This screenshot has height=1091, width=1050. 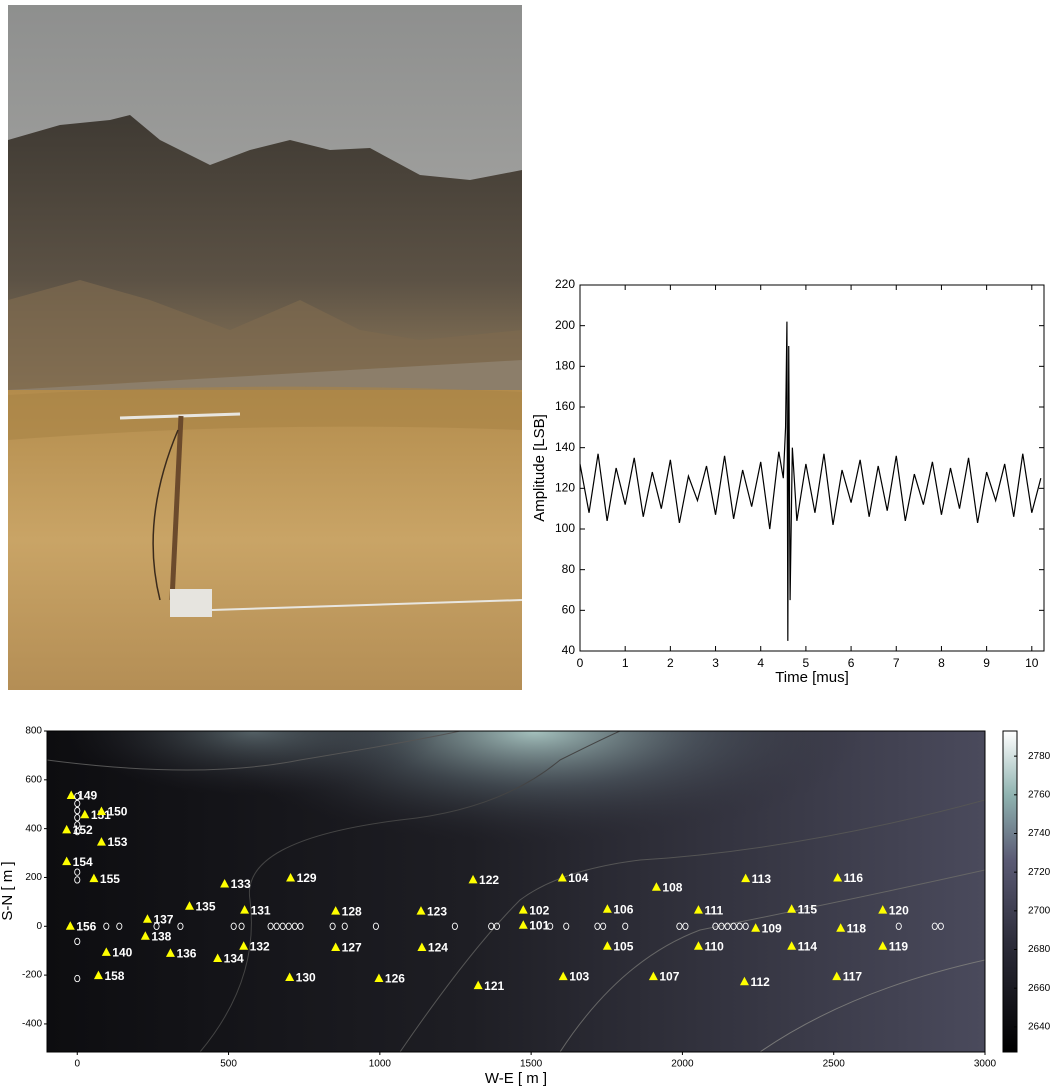 What do you see at coordinates (565, 325) in the screenshot?
I see `y-tick-label: 200` at bounding box center [565, 325].